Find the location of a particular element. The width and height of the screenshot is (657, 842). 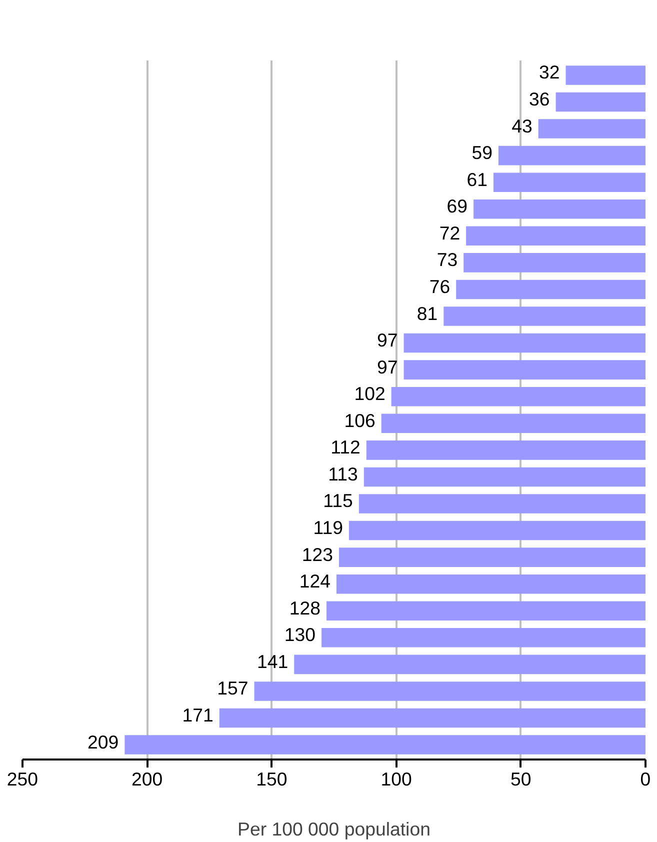

data-label: 119 is located at coordinates (328, 527).